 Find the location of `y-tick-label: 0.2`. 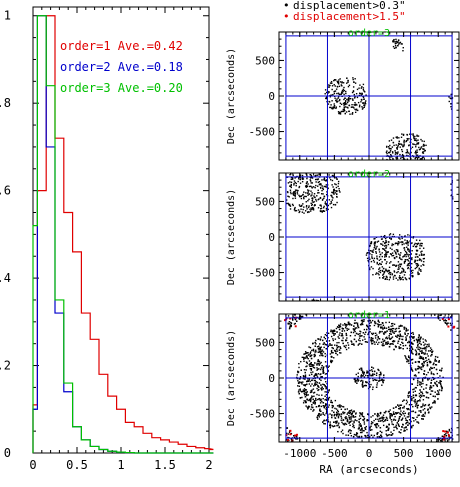

y-tick-label: 0.2 is located at coordinates (5, 366).